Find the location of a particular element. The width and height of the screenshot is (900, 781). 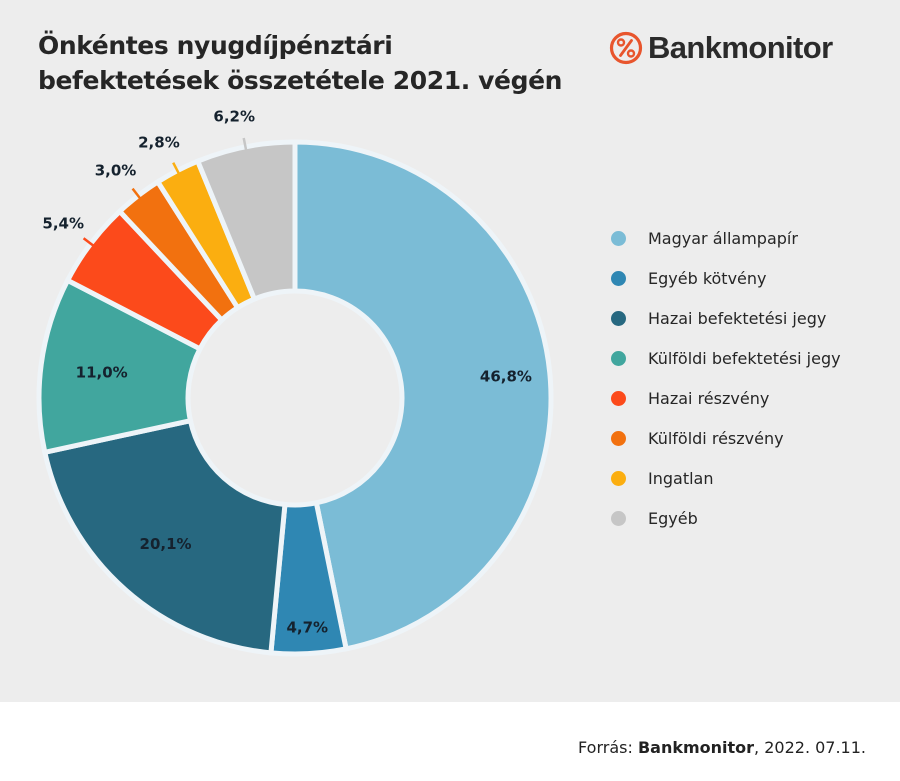

legend-item-hazai-befektetesi-jegy: Hazai befektetési jegy is located at coordinates (726, 318).